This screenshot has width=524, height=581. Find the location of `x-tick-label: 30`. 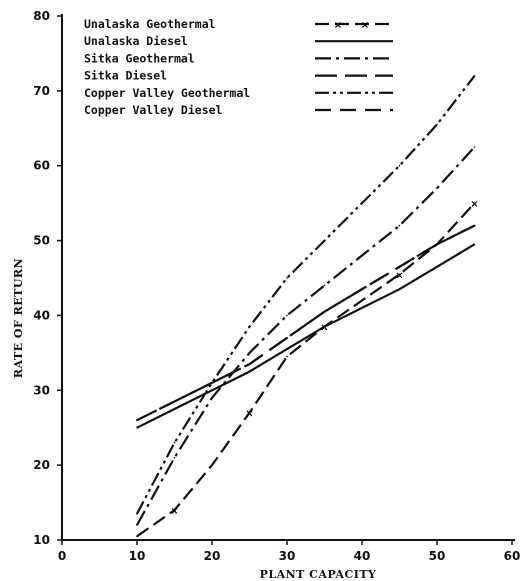

x-tick-label: 30 is located at coordinates (287, 556).